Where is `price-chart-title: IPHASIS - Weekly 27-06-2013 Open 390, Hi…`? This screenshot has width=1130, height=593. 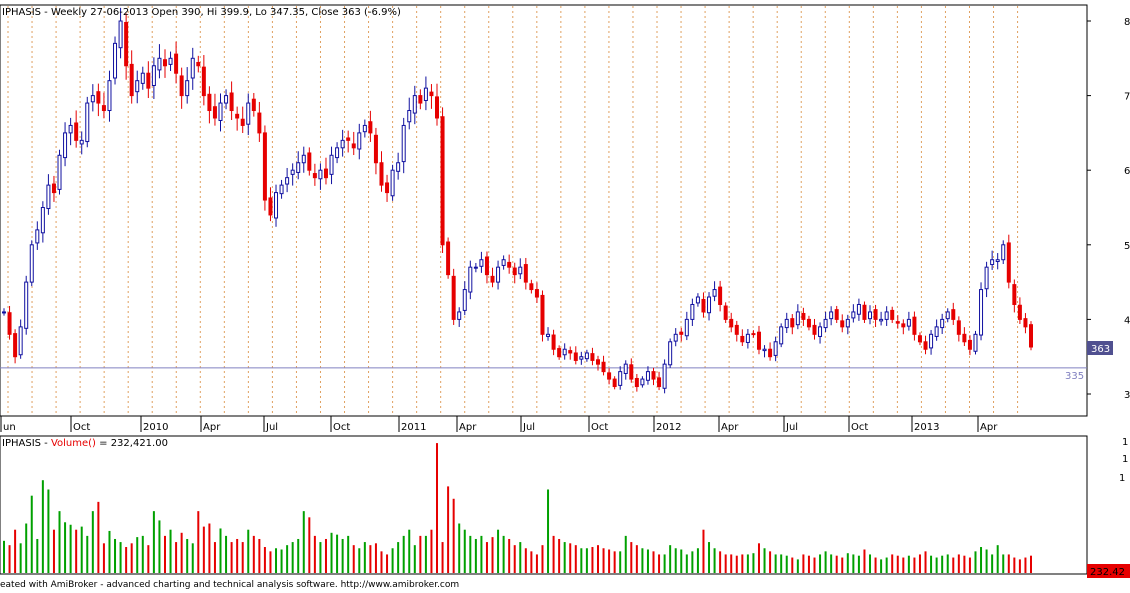 price-chart-title: IPHASIS - Weekly 27-06-2013 Open 390, Hi… is located at coordinates (201, 12).